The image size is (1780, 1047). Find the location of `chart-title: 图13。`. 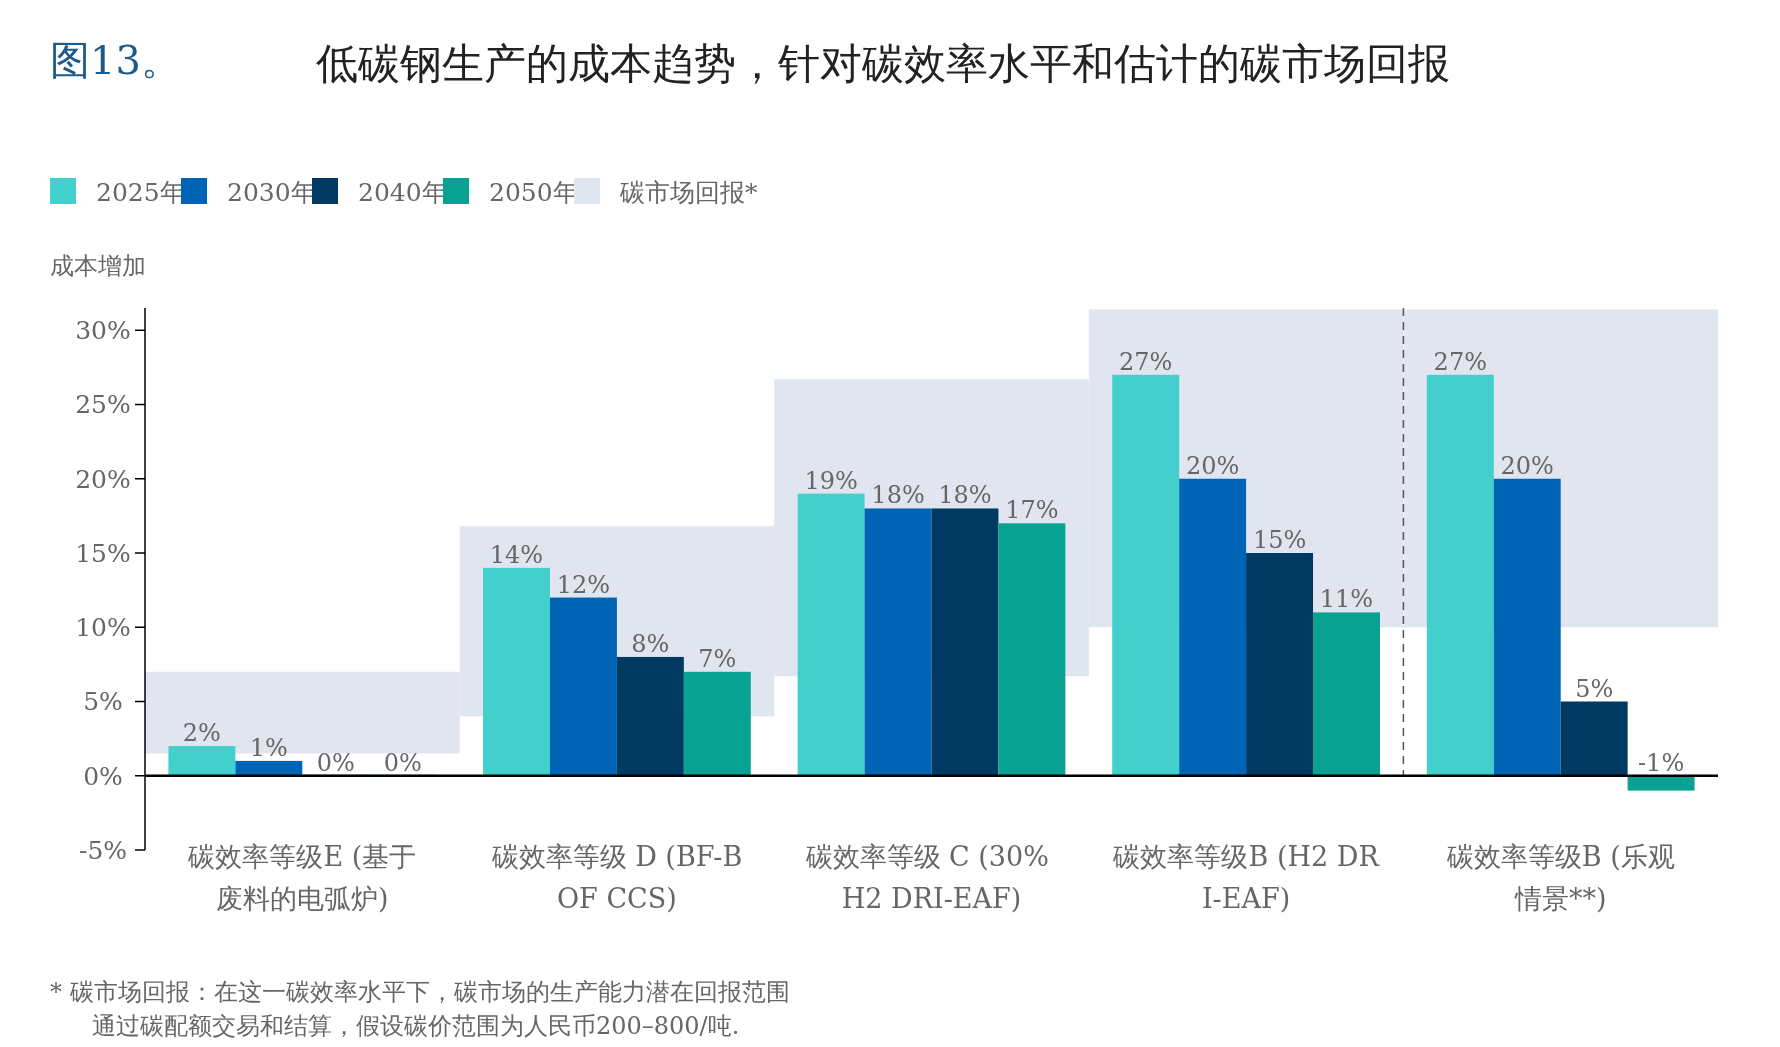

chart-title: 图13。 is located at coordinates (115, 60).